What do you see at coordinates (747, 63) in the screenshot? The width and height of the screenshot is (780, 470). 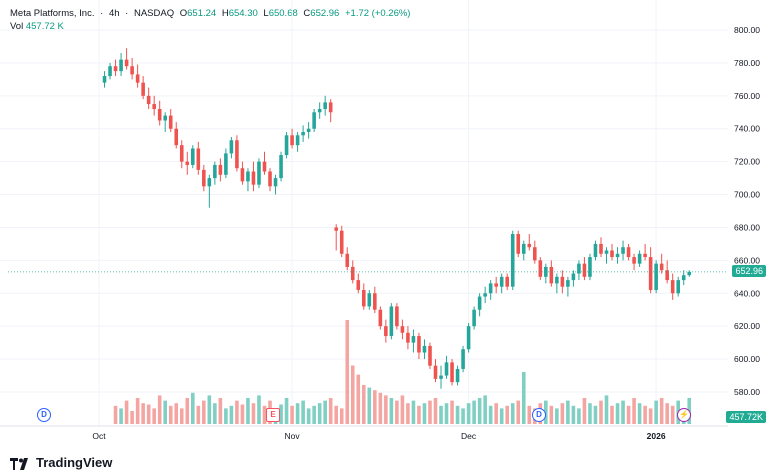 I see `price-tick-780: 780.00` at bounding box center [747, 63].